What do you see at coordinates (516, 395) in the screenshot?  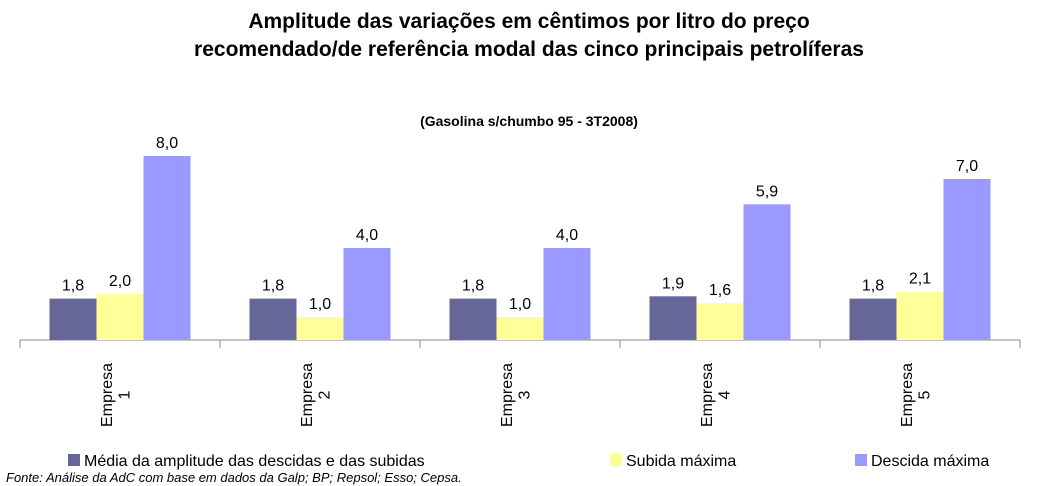 I see `x-tick-label: Empresa3` at bounding box center [516, 395].